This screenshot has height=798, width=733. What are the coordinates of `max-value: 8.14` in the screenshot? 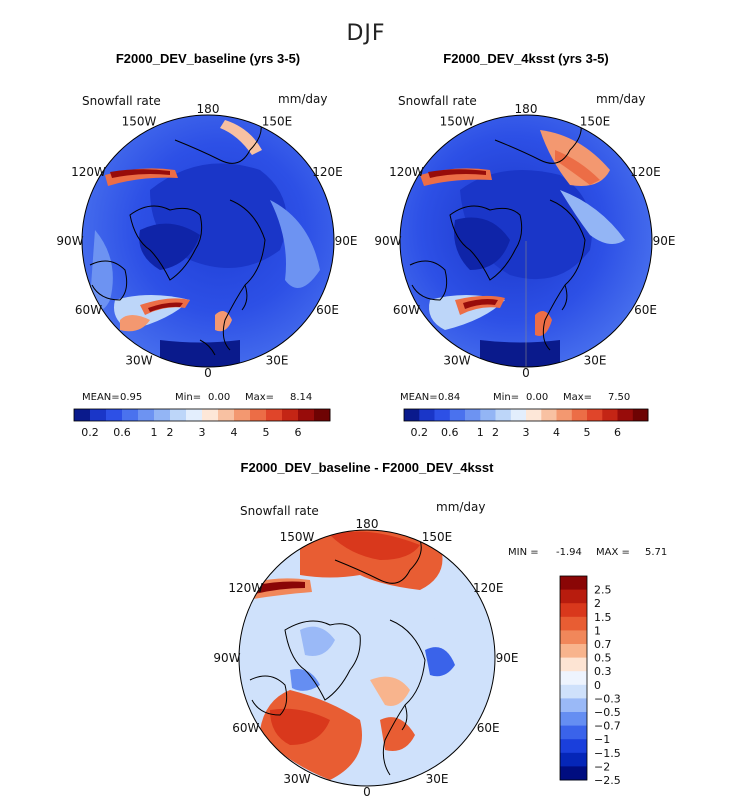 It's located at (301, 397).